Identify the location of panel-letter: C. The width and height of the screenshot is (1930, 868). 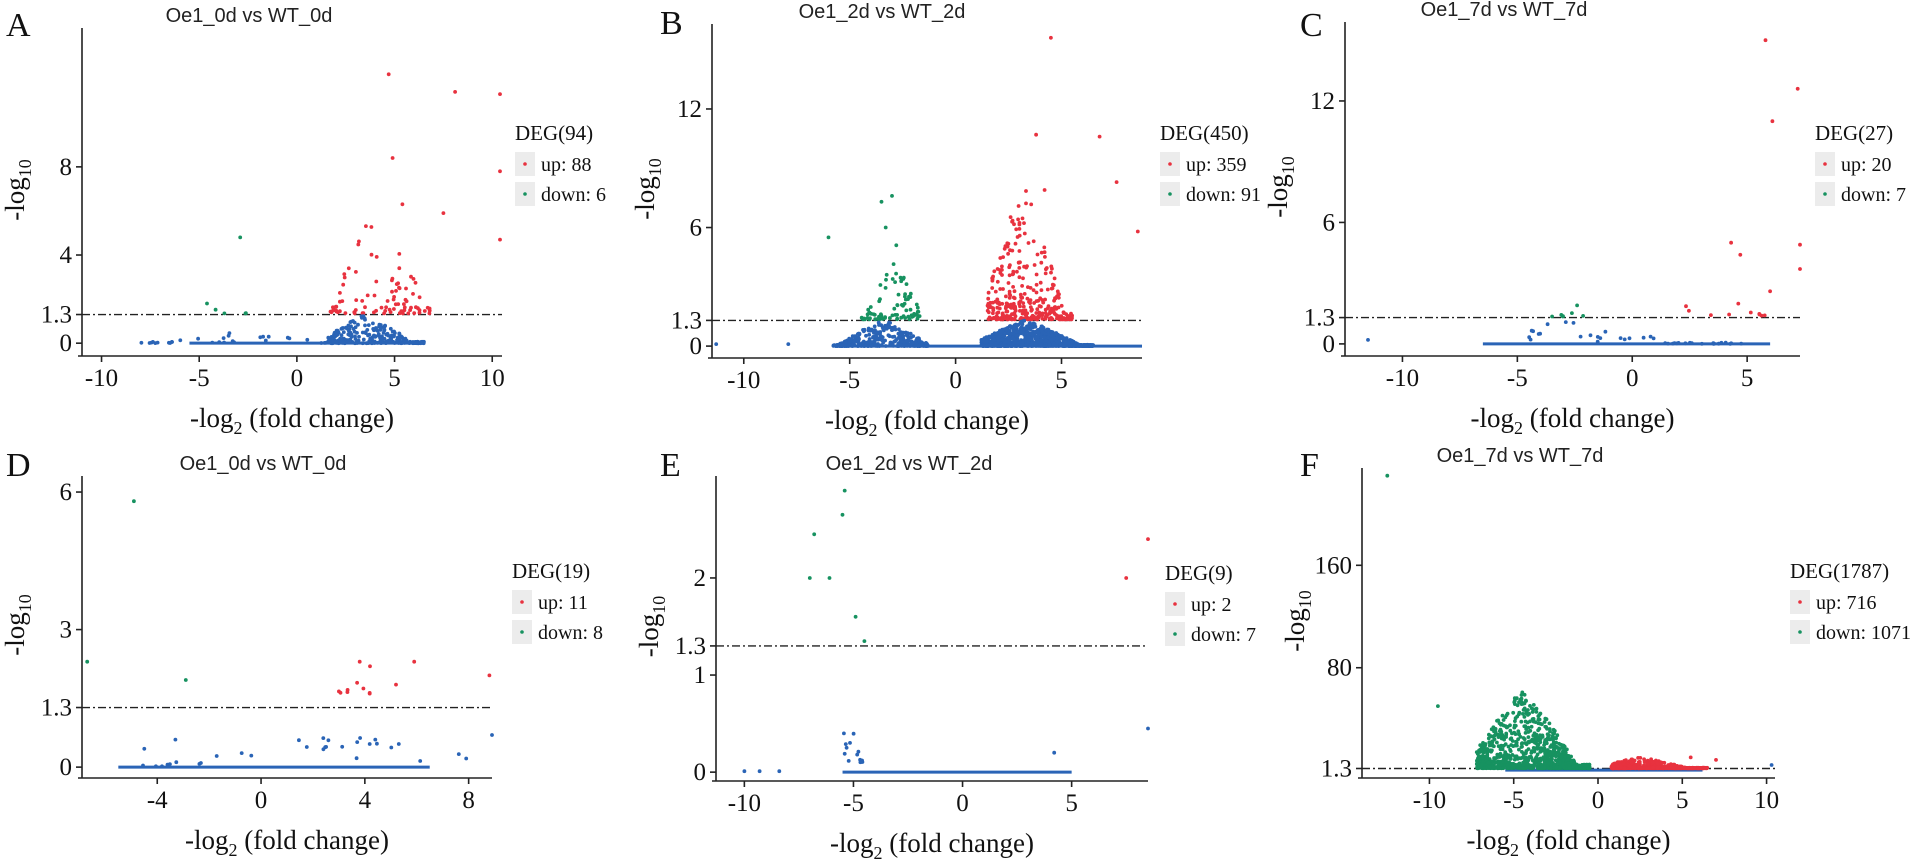
(1311, 25).